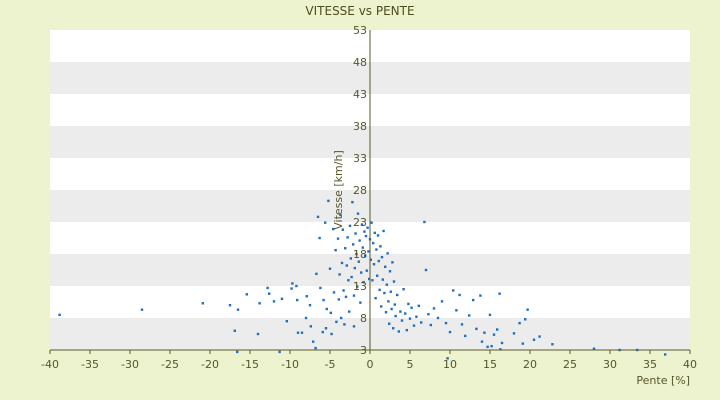  Describe the element at coordinates (450, 364) in the screenshot. I see `x-tick-label: 10` at that location.